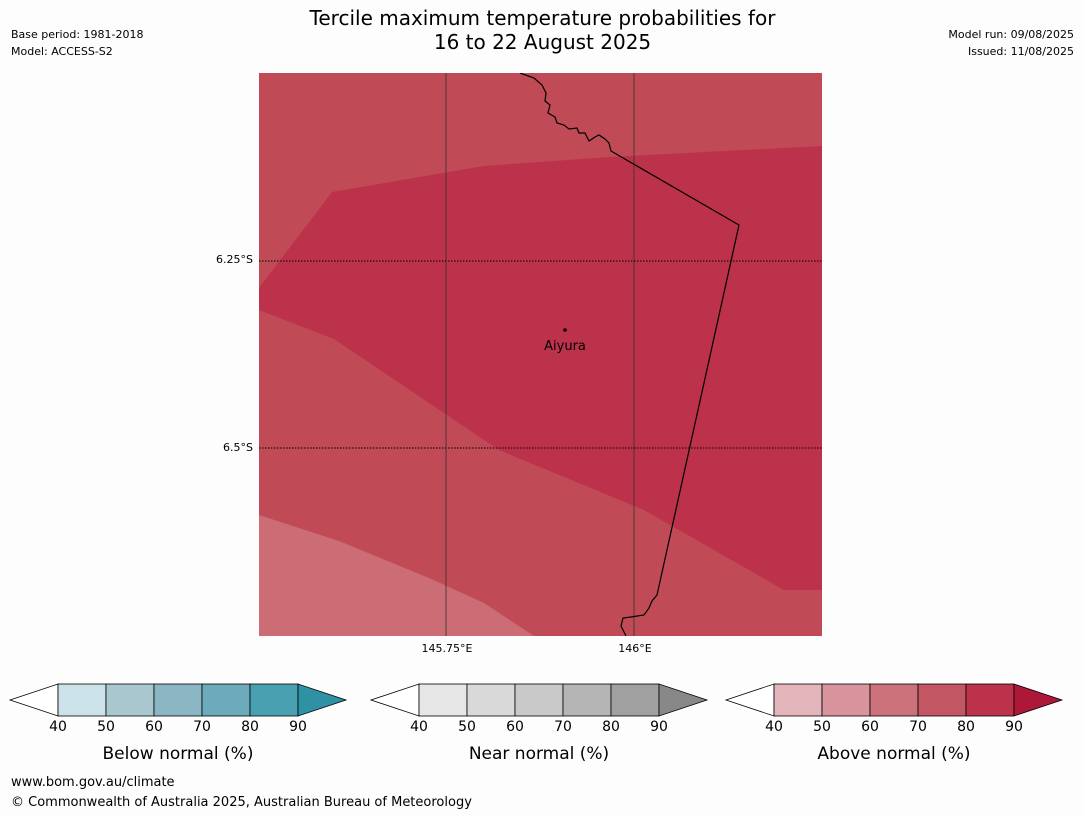 This screenshot has width=1085, height=816. I want to click on colorbar-below-tick: 80, so click(250, 727).